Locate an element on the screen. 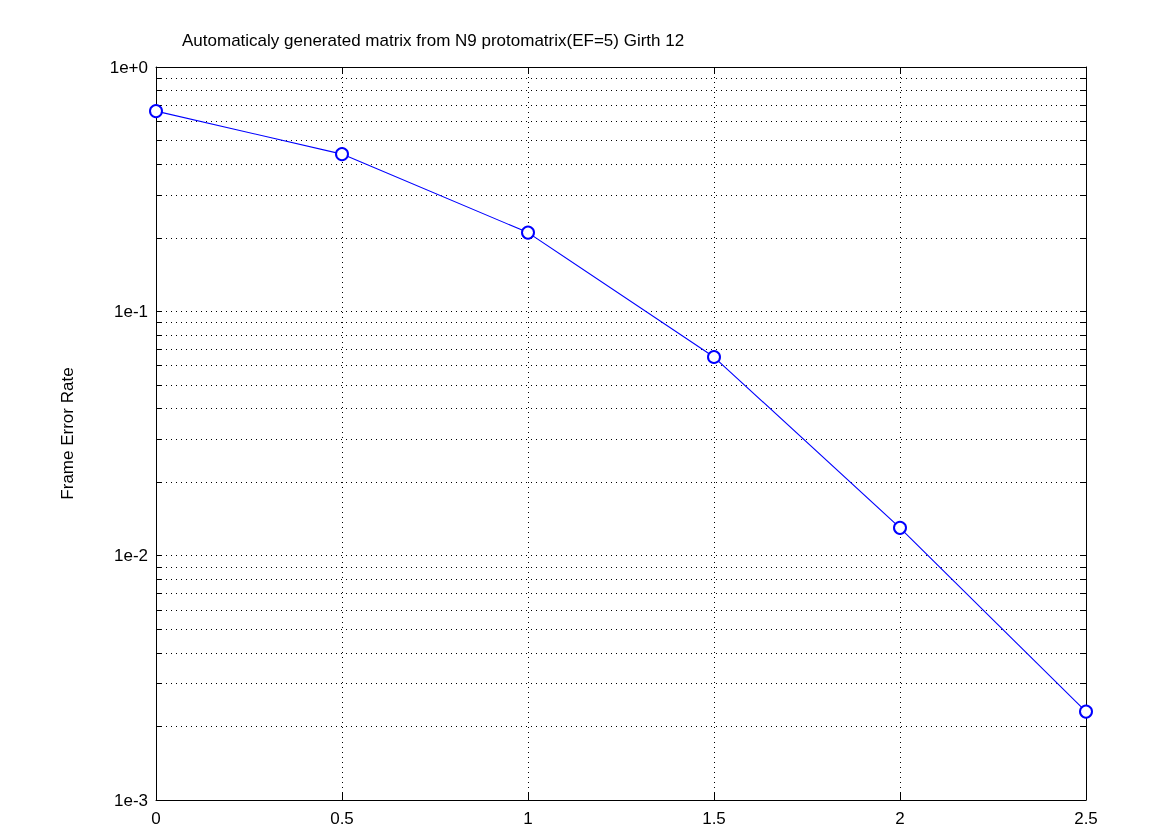 This screenshot has height=835, width=1175. x-tick-label: 2.5 is located at coordinates (1086, 818).